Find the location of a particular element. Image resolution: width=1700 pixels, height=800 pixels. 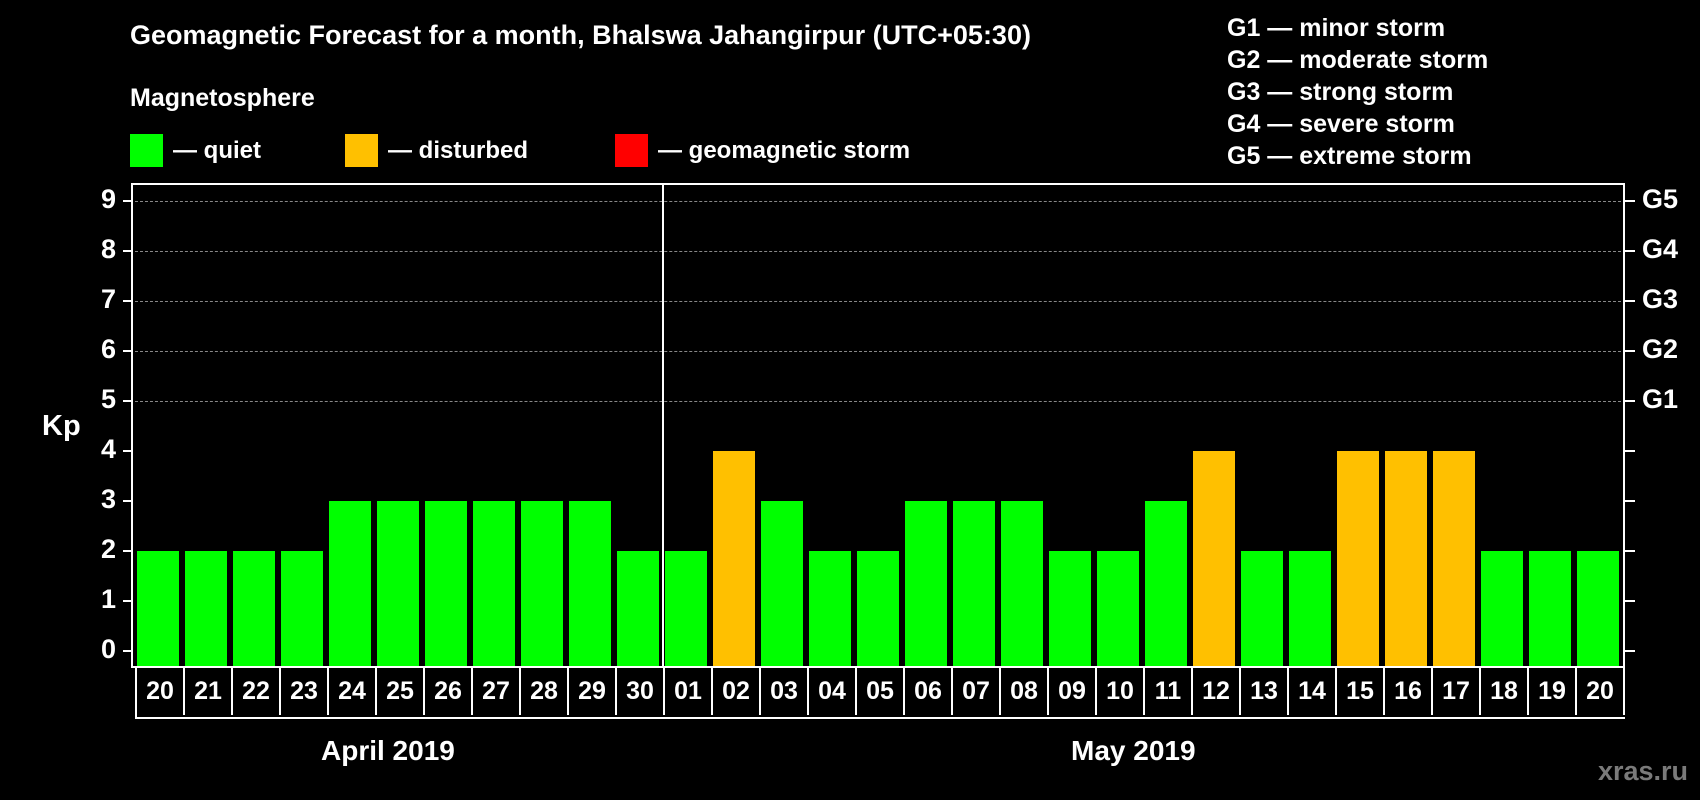

day-label: 19 is located at coordinates (1553, 691).